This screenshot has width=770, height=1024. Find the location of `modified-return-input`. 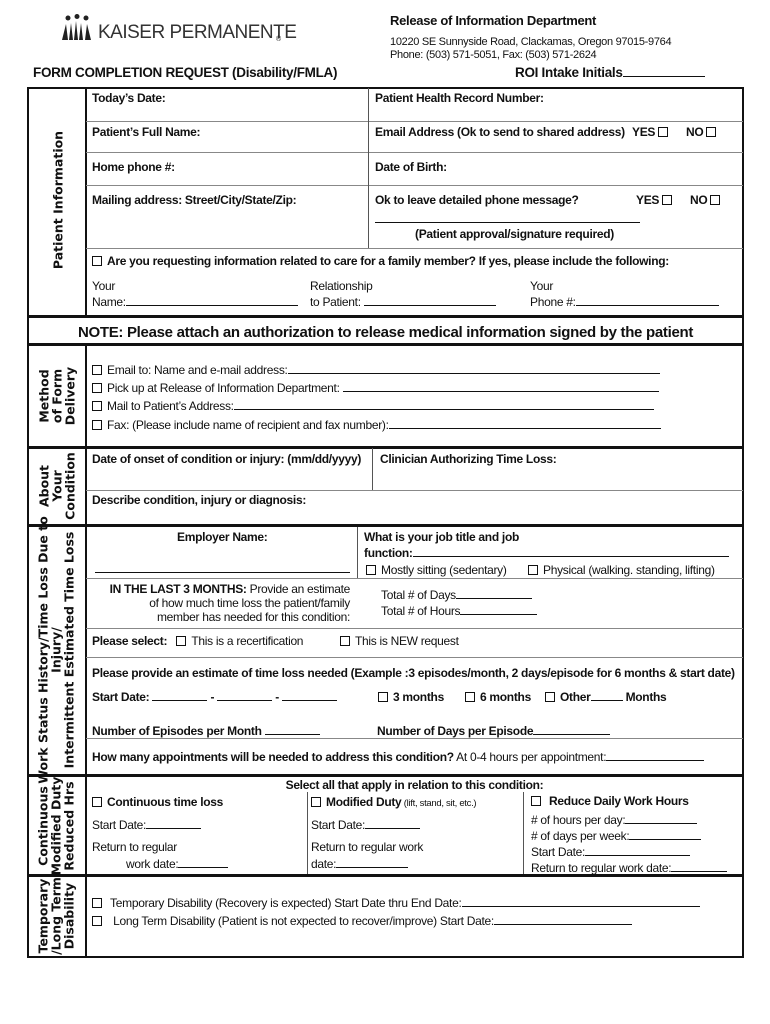

modified-return-input is located at coordinates (372, 862).